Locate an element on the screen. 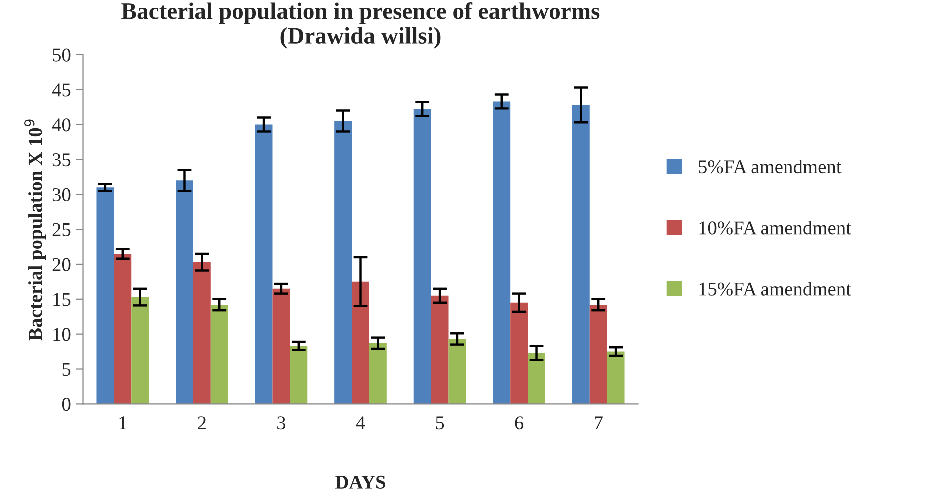  y-tick-label: 25 is located at coordinates (61, 229).